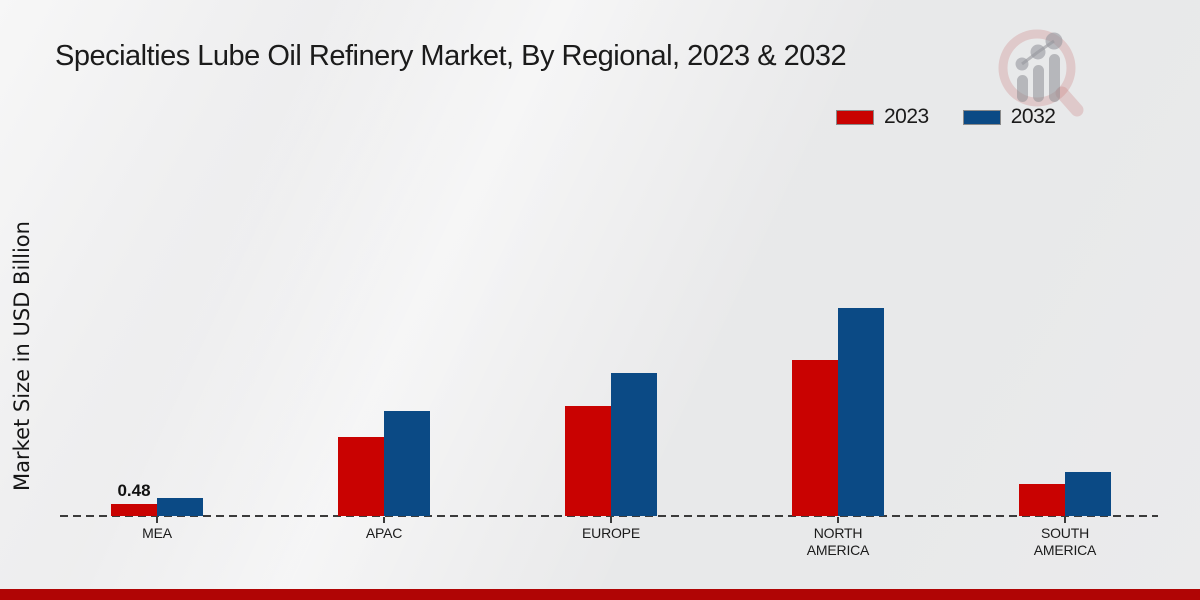  What do you see at coordinates (906, 116) in the screenshot?
I see `legend-label-2023: 2023` at bounding box center [906, 116].